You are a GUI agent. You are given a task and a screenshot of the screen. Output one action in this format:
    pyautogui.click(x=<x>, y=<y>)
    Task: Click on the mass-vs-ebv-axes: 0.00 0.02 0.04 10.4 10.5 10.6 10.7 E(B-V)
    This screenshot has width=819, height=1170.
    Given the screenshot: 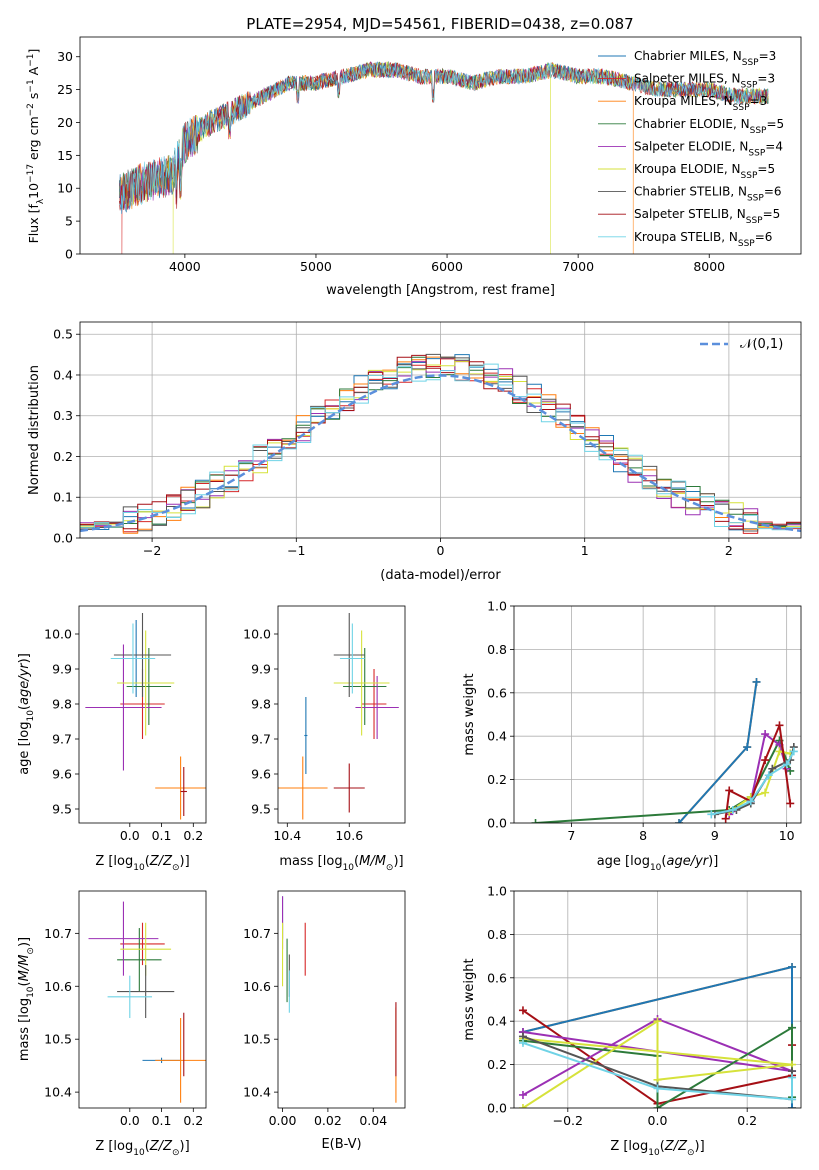 What is the action you would take?
    pyautogui.click(x=324, y=1021)
    